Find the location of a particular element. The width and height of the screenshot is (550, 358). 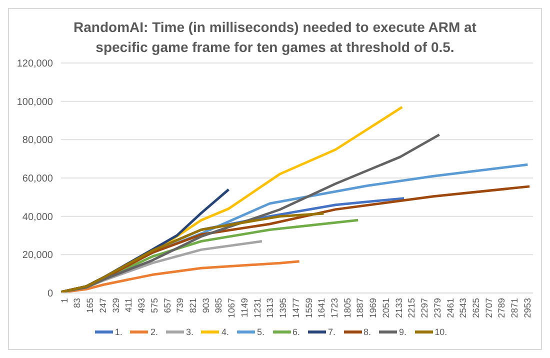

x-tick-label: 985 is located at coordinates (219, 306).